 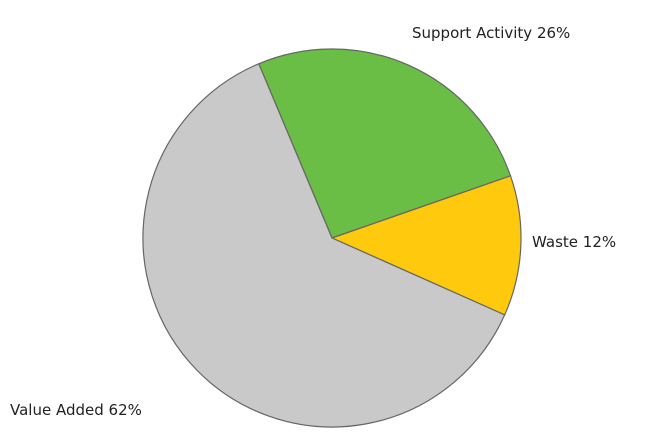 What do you see at coordinates (125, 410) in the screenshot?
I see `slice-value: 62%` at bounding box center [125, 410].